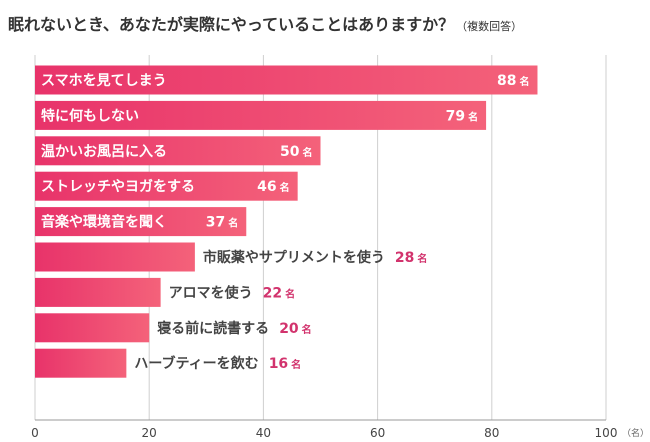 The height and width of the screenshot is (442, 650). I want to click on chart-title: 眠れないとき、あなたが実際にやっていることはありますか？ （複数回答）, so click(265, 24).